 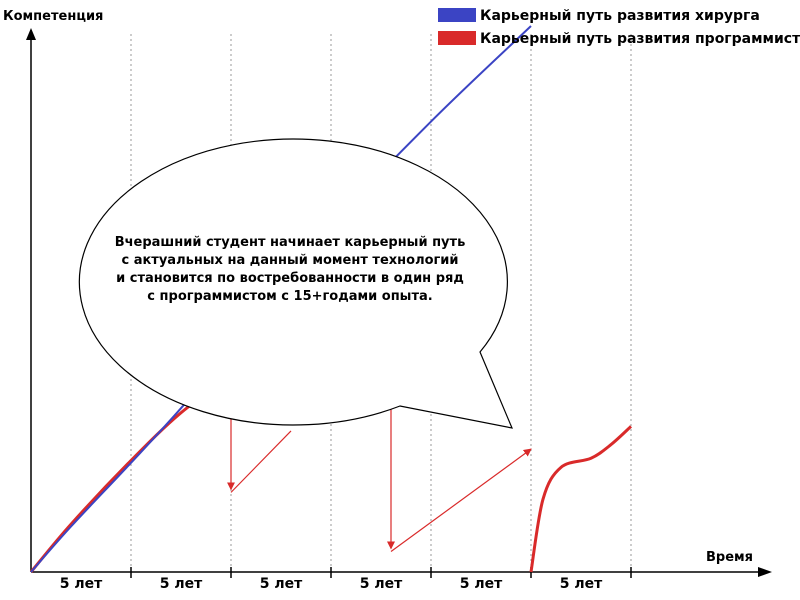 I want to click on y-axis-arrow-icon, so click(x=31, y=34).